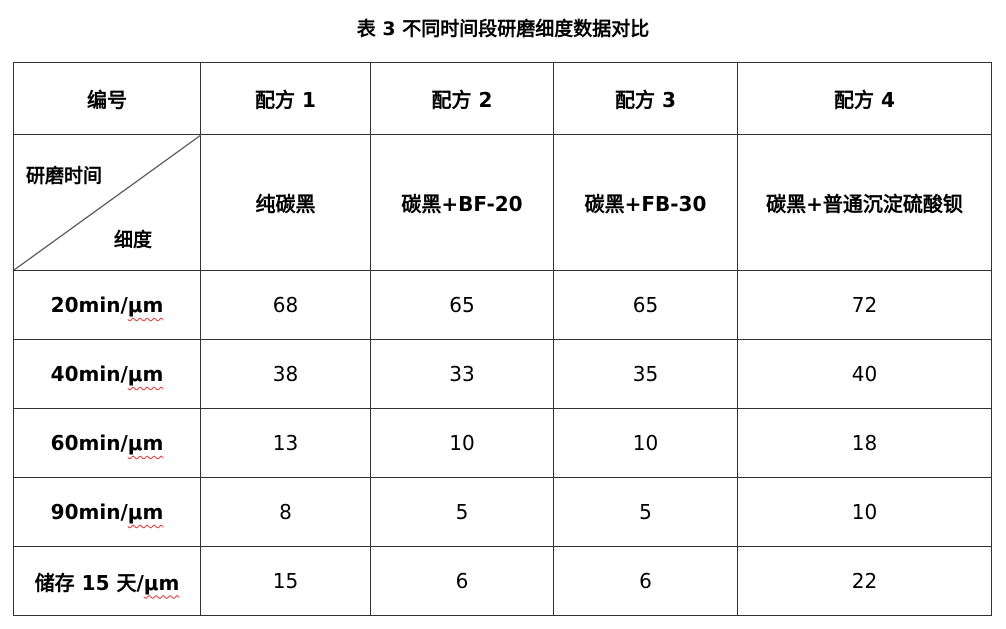  What do you see at coordinates (285, 305) in the screenshot?
I see `cell-value: 68` at bounding box center [285, 305].